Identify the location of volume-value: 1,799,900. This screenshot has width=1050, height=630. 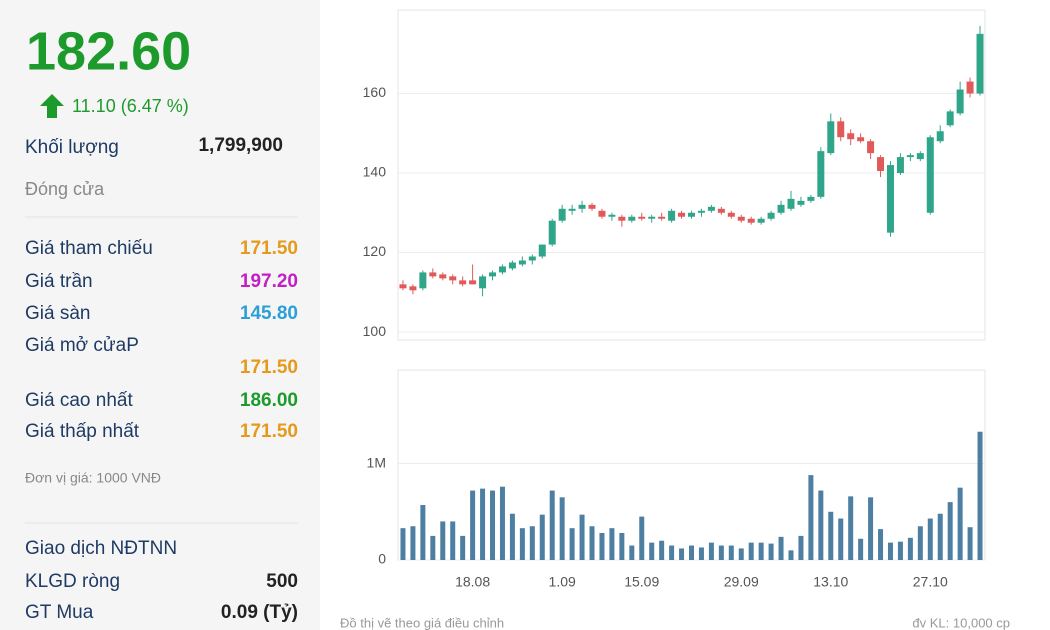
(240, 145).